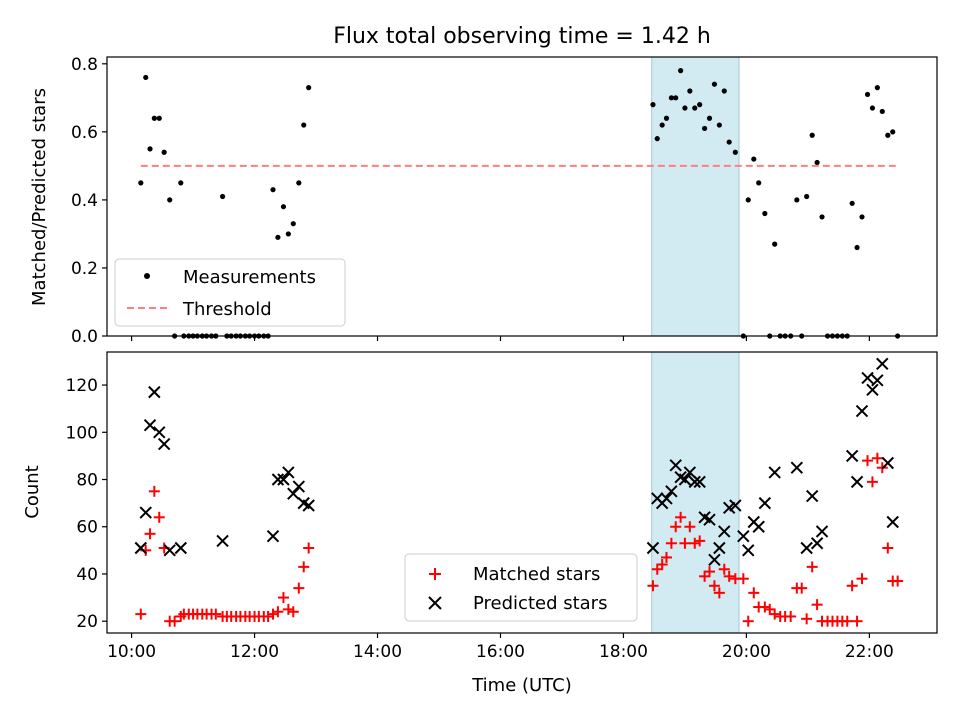 The image size is (960, 720). Describe the element at coordinates (84, 201) in the screenshot. I see `y-tick-label: 0.4` at that location.